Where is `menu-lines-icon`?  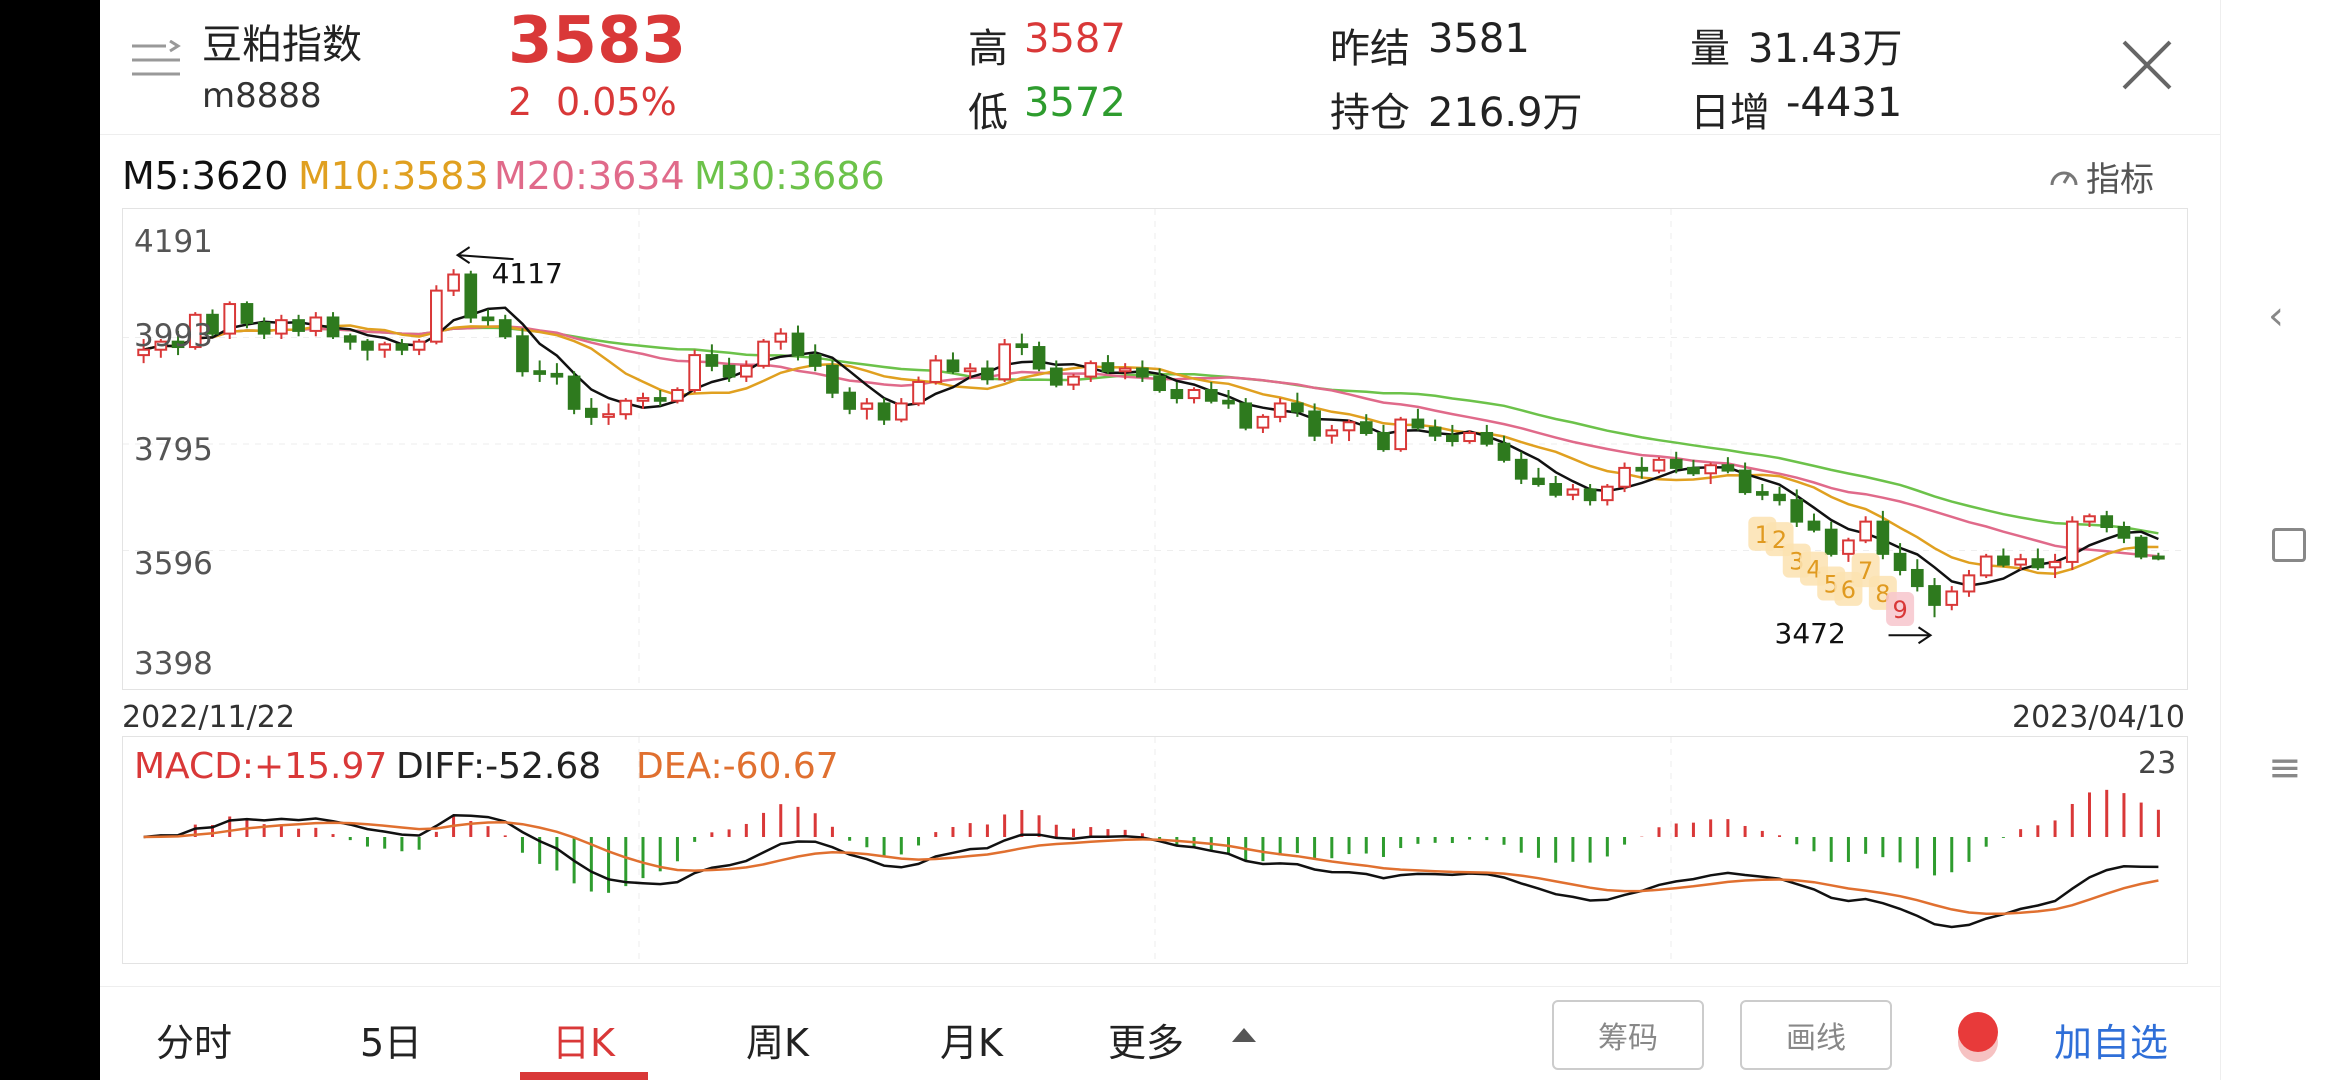
menu-lines-icon is located at coordinates (156, 61).